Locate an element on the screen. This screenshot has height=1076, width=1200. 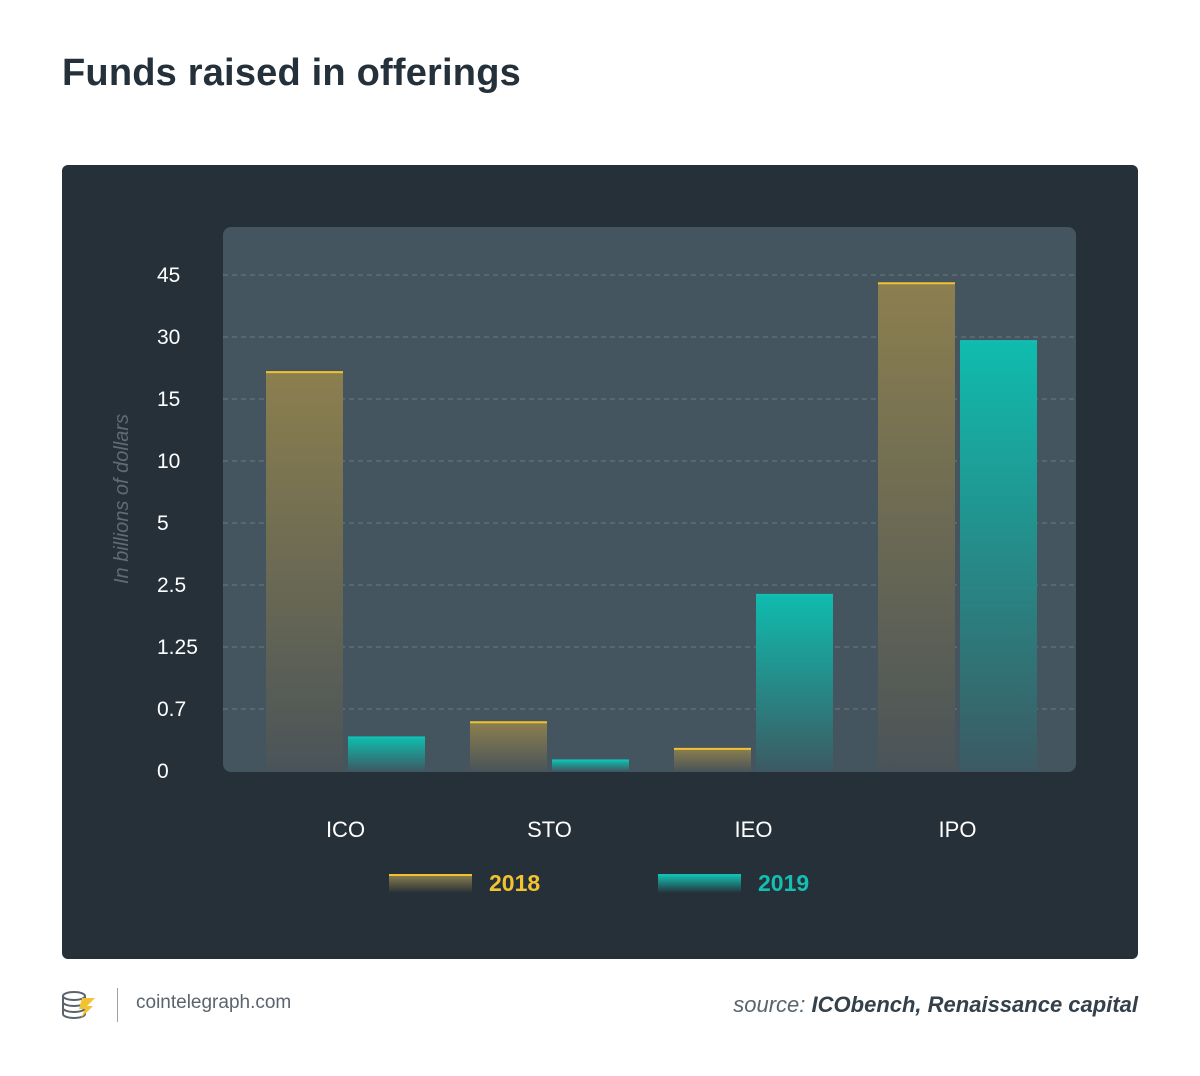
cointelegraph-logo-icon is located at coordinates (79, 1007).